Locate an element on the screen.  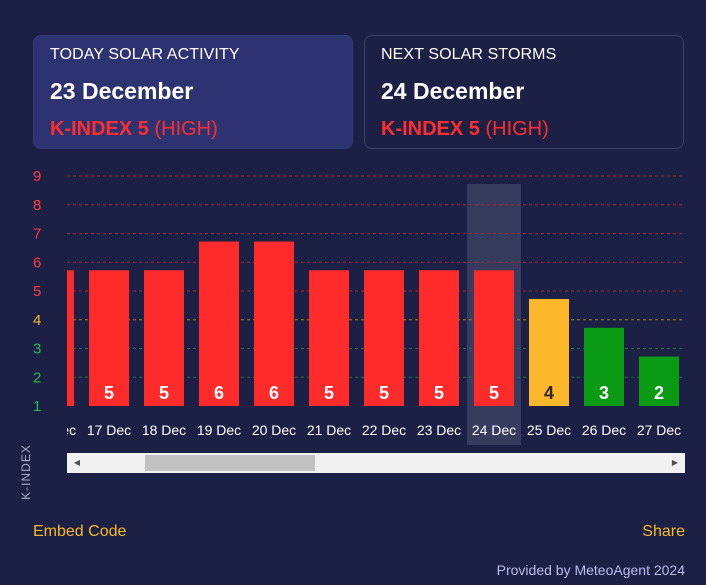
y-tick-label: 2 is located at coordinates (37, 377).